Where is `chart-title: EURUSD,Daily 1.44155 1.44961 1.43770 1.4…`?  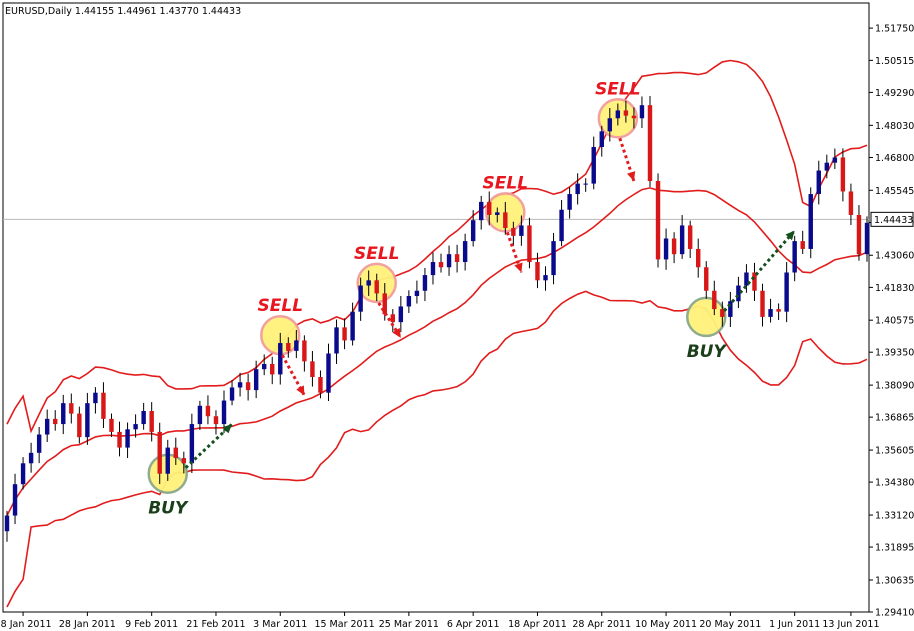
chart-title: EURUSD,Daily 1.44155 1.44961 1.43770 1.4… is located at coordinates (123, 11).